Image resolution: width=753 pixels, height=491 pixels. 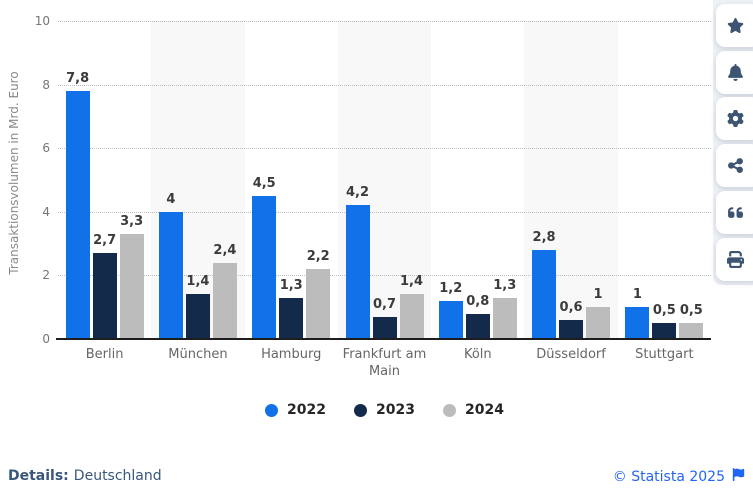 I want to click on legend-label: 2024, so click(x=484, y=410).